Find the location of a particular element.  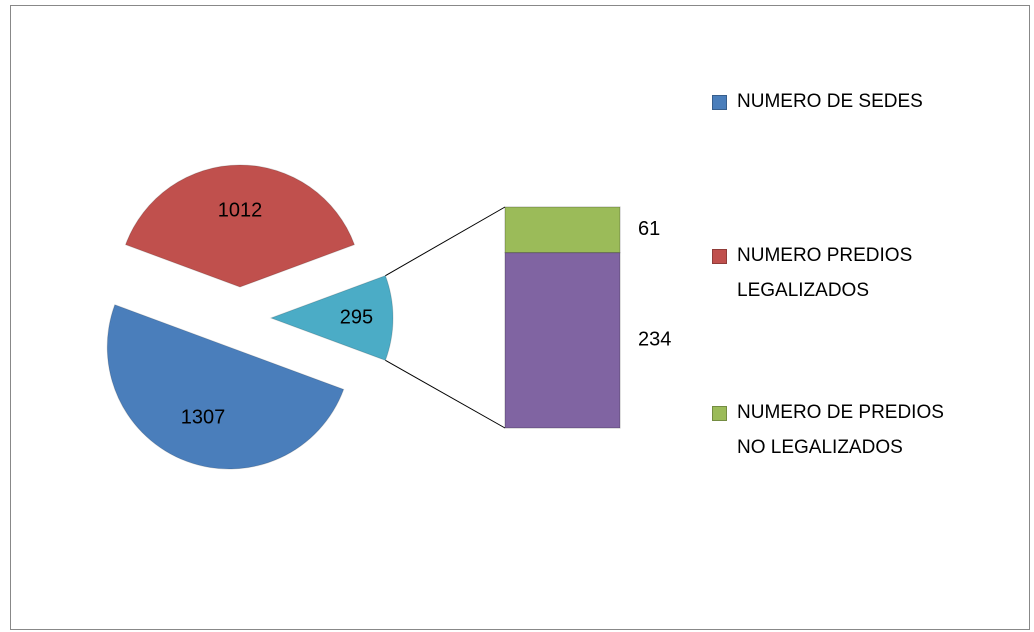

data-label: 1307 is located at coordinates (203, 417).